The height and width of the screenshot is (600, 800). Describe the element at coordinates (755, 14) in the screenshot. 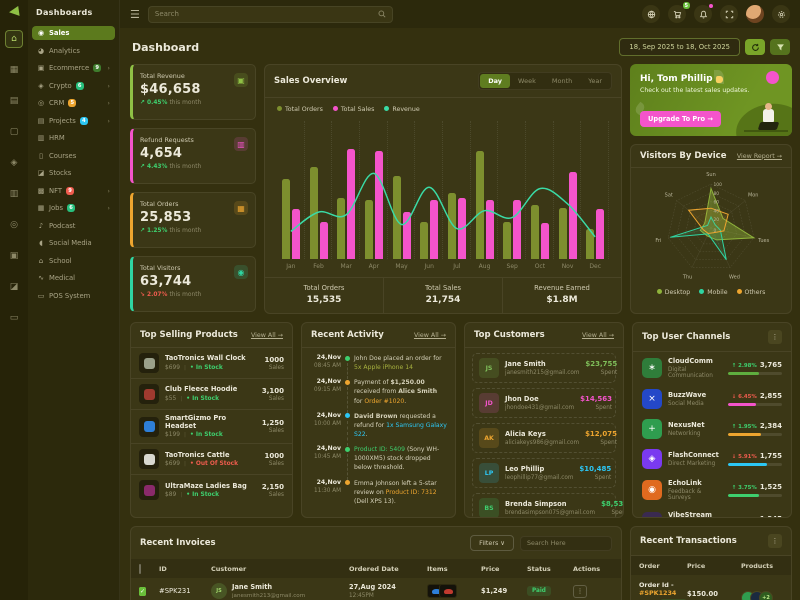

I see `user-avatar` at that location.